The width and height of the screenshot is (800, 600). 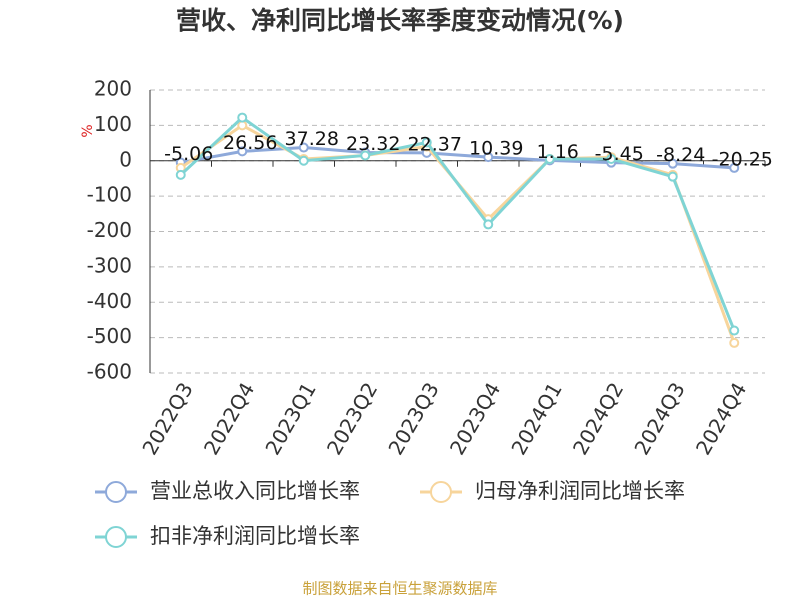 I want to click on x-tick-label: 2024Q1, so click(x=536, y=418).